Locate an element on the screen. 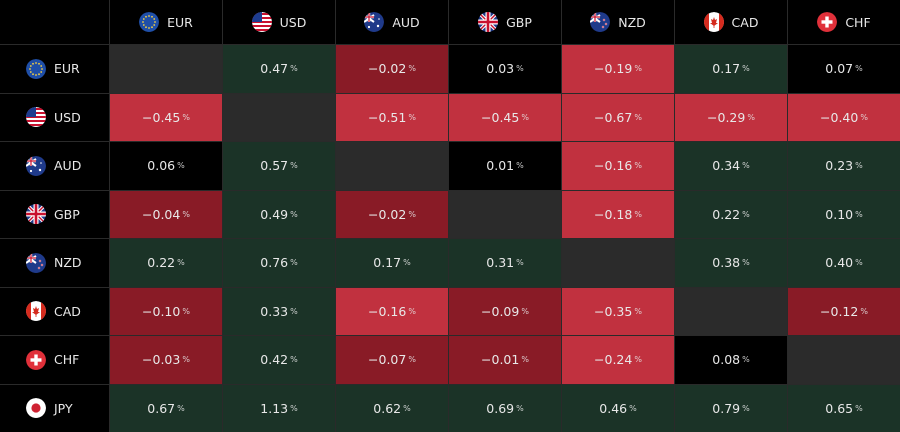  column-header-aud: AUD is located at coordinates (392, 22).